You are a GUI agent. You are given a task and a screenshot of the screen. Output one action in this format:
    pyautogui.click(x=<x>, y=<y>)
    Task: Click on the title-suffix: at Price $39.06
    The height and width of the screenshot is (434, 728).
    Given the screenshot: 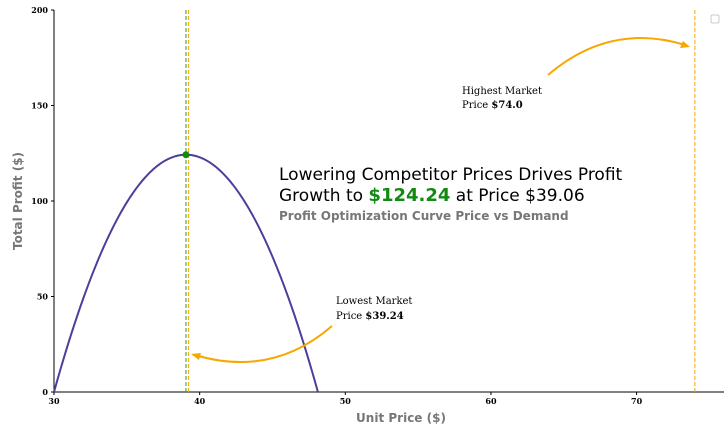 What is the action you would take?
    pyautogui.click(x=517, y=196)
    